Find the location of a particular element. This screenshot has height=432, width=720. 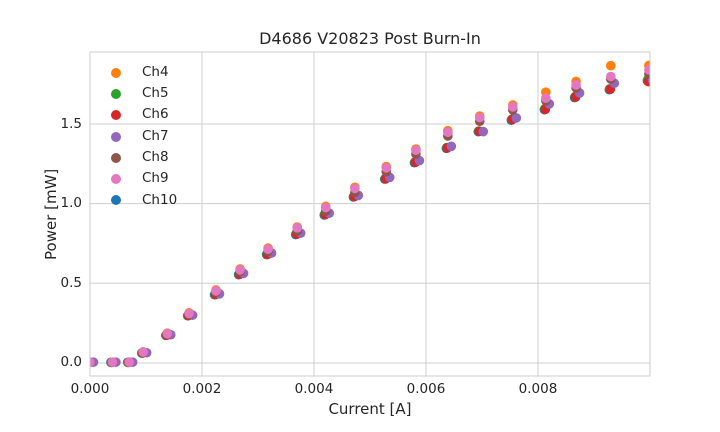

legend-item-ch6: Ch6 is located at coordinates (144, 115).